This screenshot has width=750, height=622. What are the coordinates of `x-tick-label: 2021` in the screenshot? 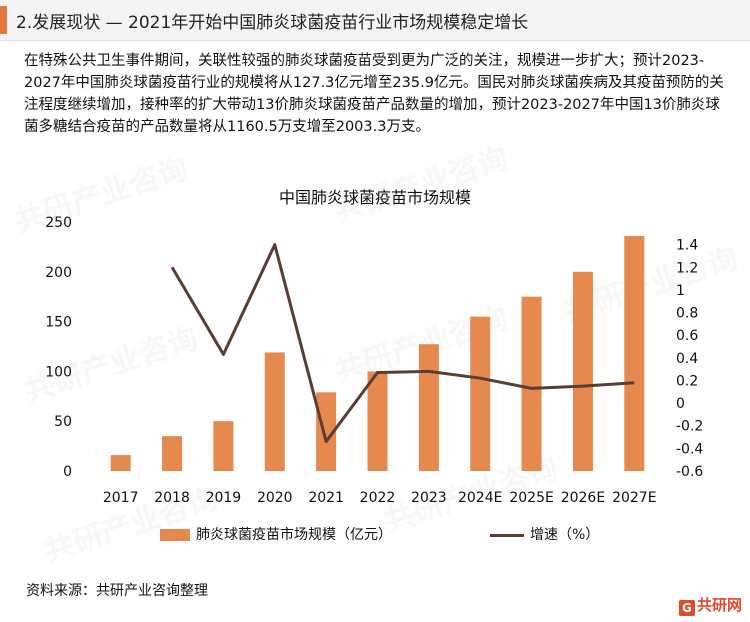 It's located at (326, 498).